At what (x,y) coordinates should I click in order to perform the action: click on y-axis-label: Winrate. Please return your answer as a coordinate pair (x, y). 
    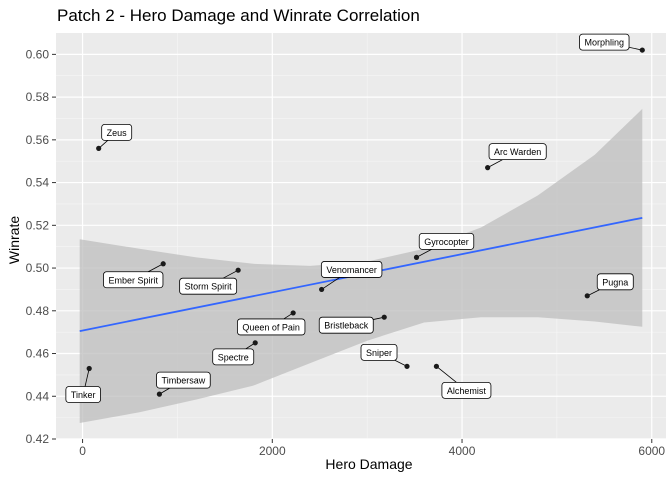
    Looking at the image, I should click on (14, 240).